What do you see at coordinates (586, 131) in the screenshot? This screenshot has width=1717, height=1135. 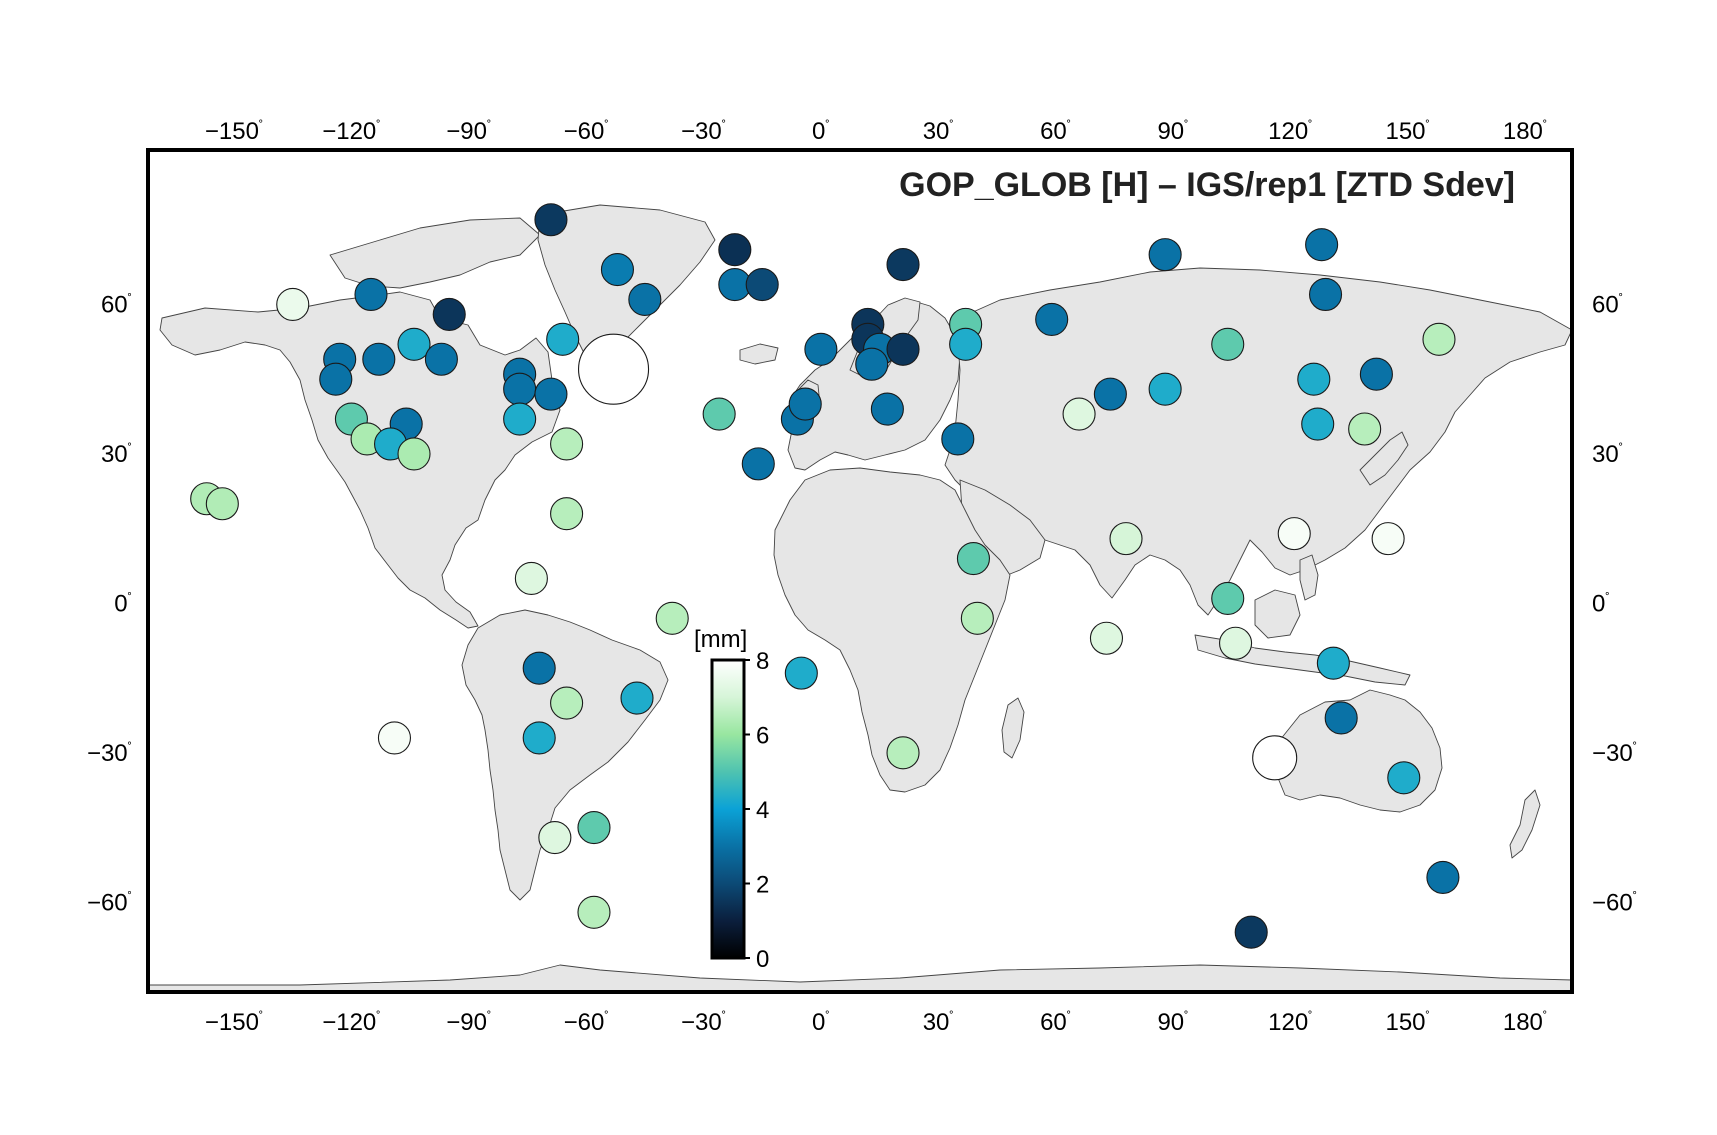 I see `longitude-tick-label: −60˚` at bounding box center [586, 131].